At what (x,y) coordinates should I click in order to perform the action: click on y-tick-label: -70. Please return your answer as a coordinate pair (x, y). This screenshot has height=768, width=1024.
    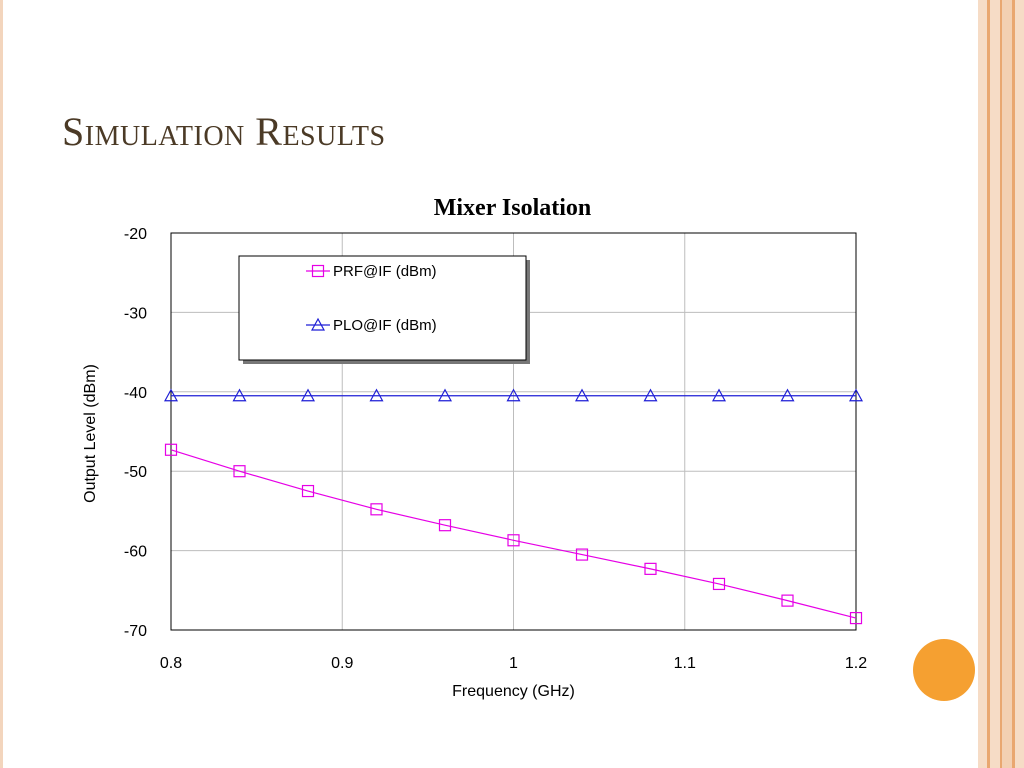
    Looking at the image, I should click on (135, 631).